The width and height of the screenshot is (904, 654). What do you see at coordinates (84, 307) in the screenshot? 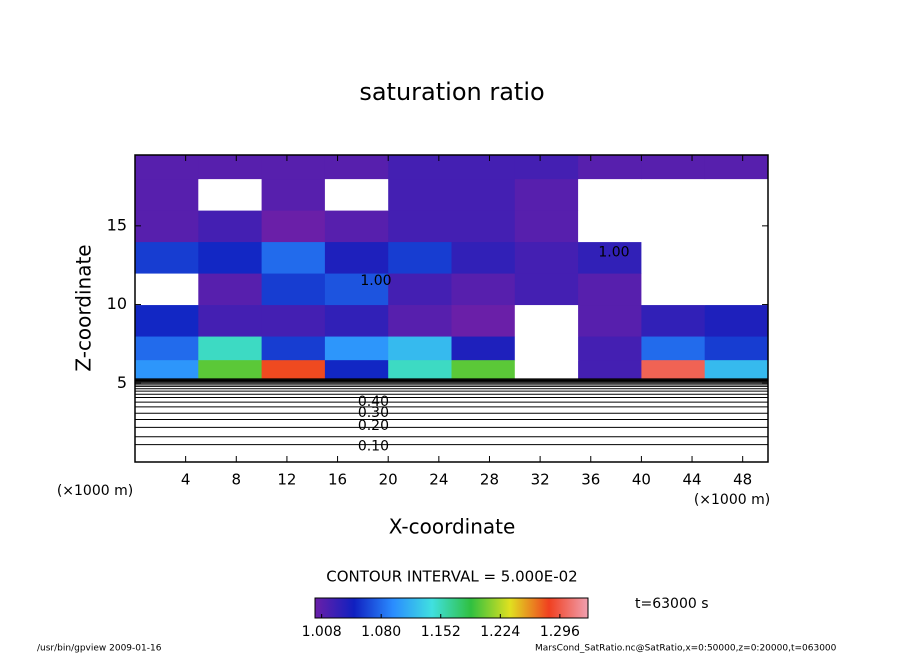
I see `y-axis-label: Z-coordinate` at bounding box center [84, 307].